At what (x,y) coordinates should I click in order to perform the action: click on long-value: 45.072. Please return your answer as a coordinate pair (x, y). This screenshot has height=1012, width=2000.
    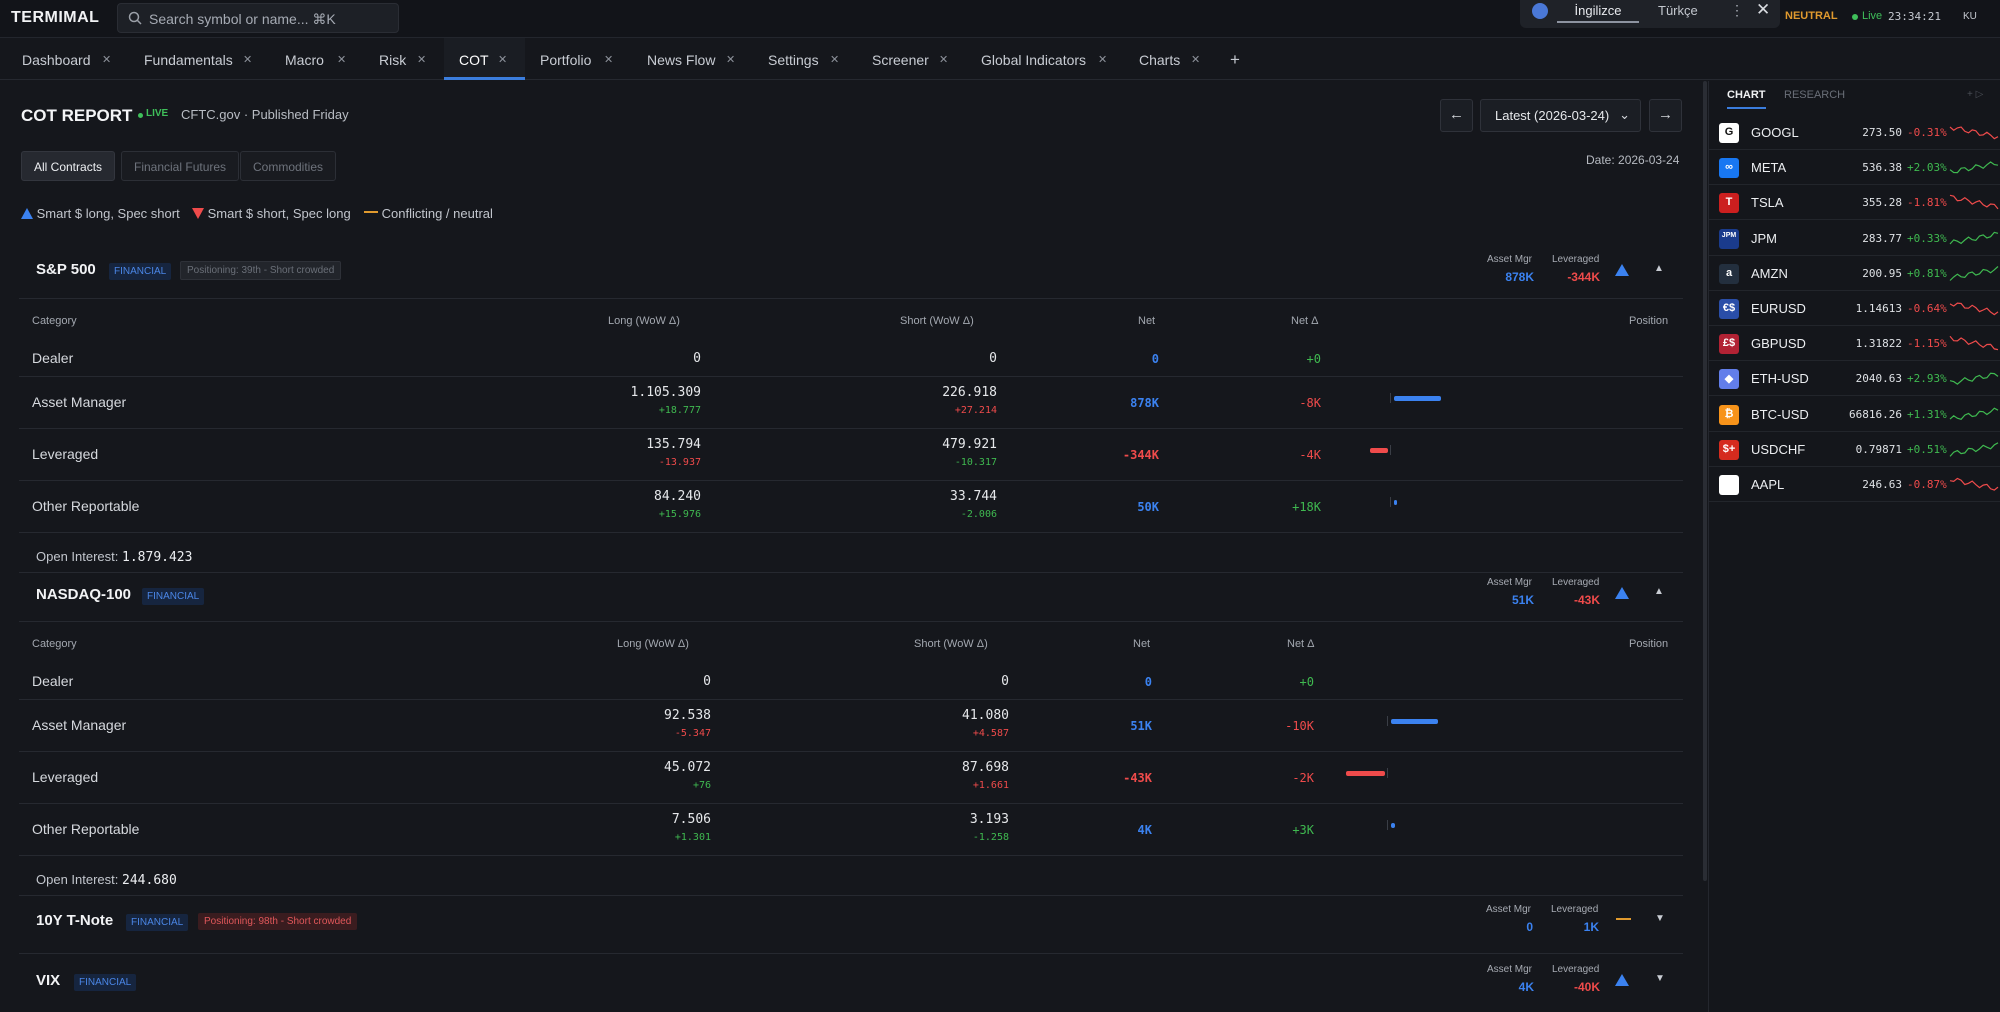
    Looking at the image, I should click on (687, 767).